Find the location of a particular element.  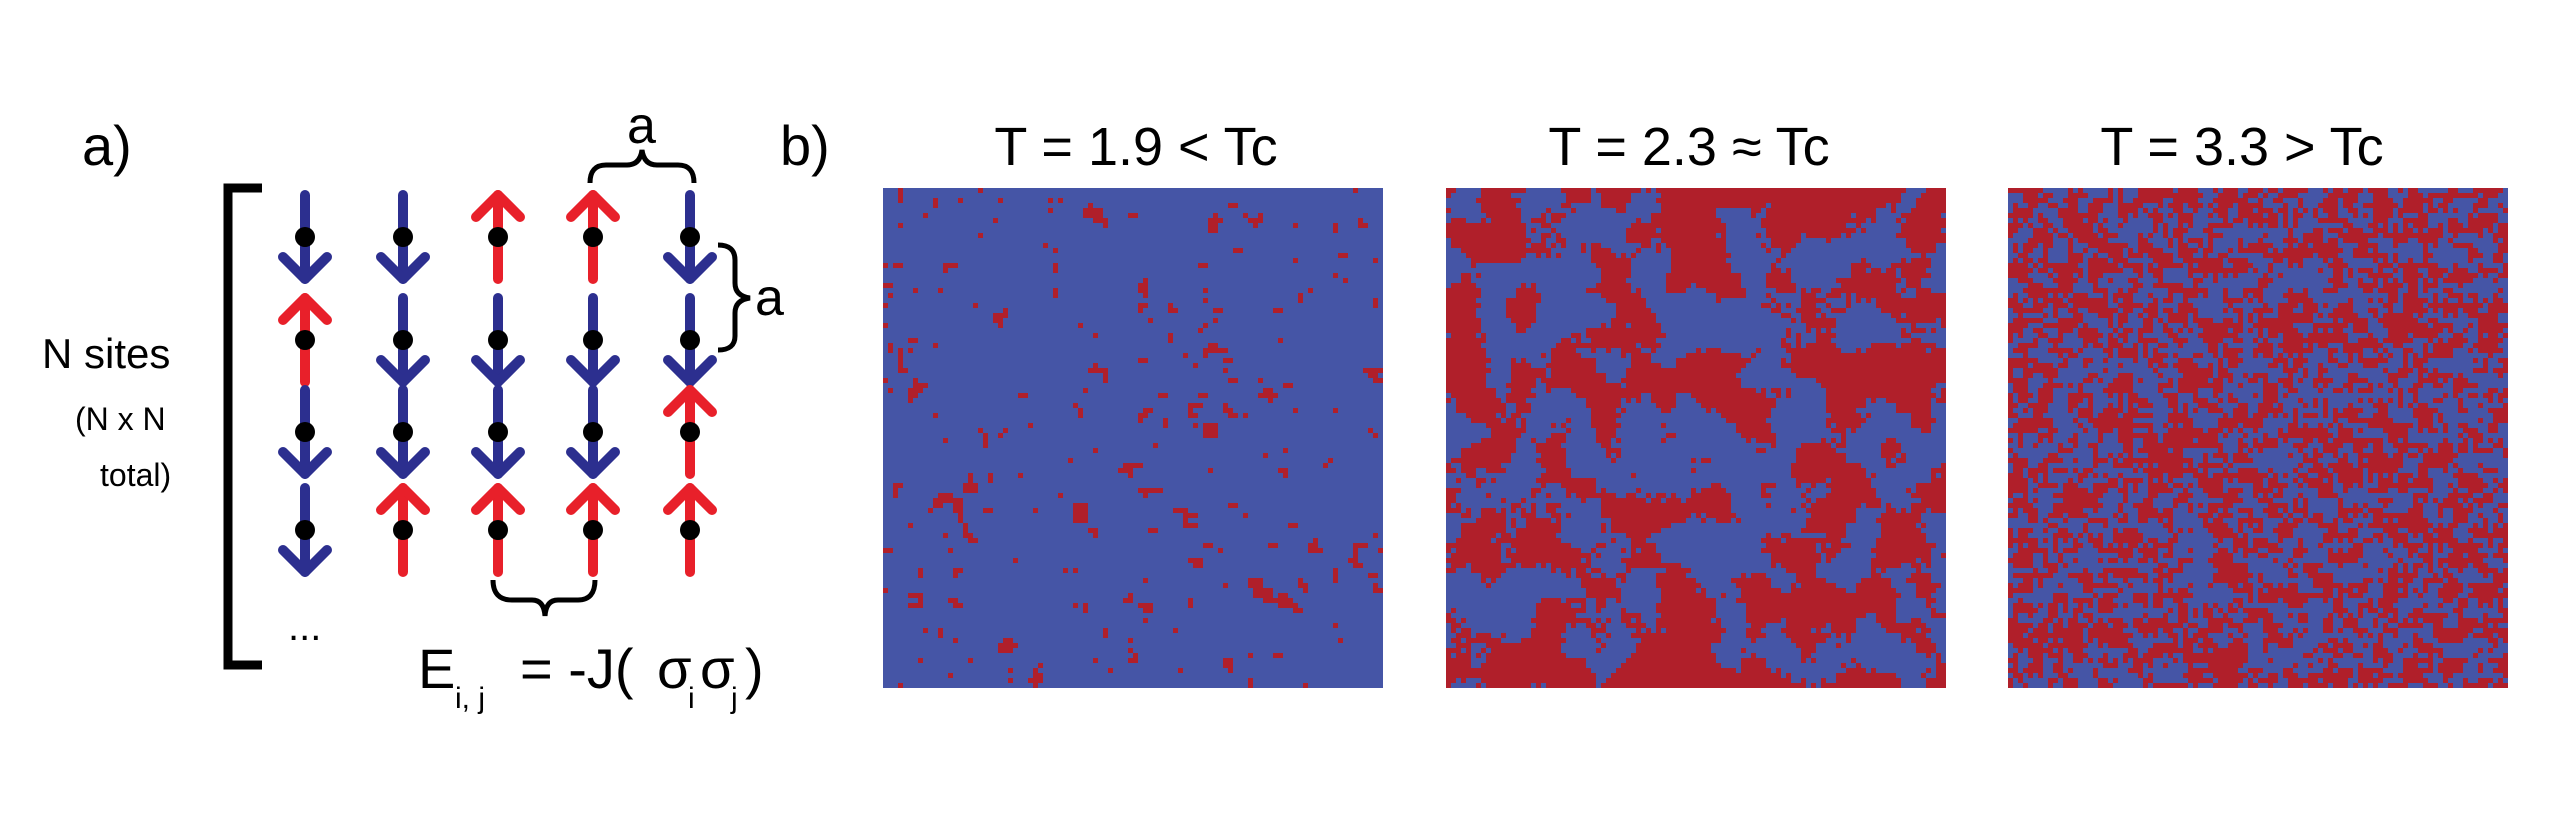

panel-b-label: b) is located at coordinates (805, 145).